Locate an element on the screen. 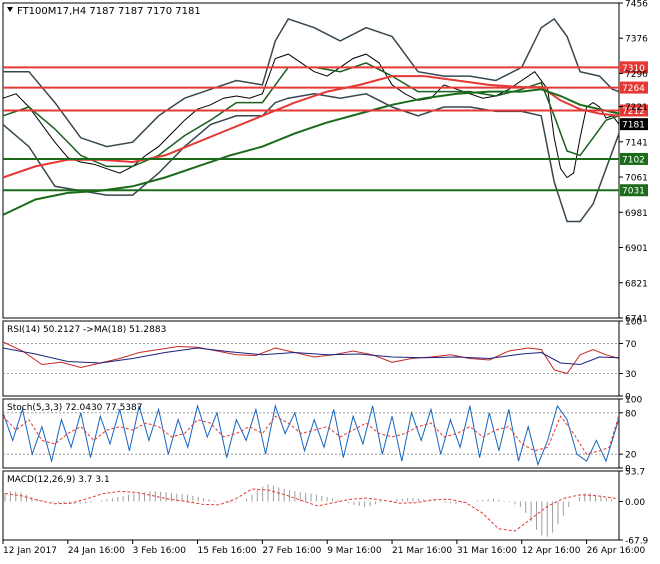 This screenshot has height=564, width=660. stoch-k-line is located at coordinates (311, 435).